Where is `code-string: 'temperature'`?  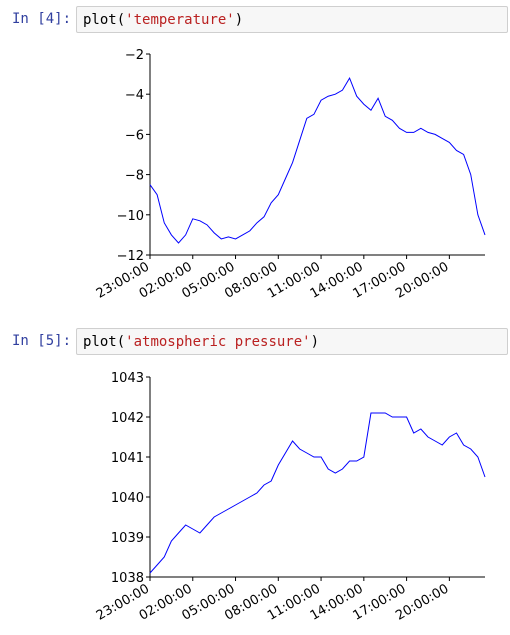
code-string: 'temperature' is located at coordinates (180, 20).